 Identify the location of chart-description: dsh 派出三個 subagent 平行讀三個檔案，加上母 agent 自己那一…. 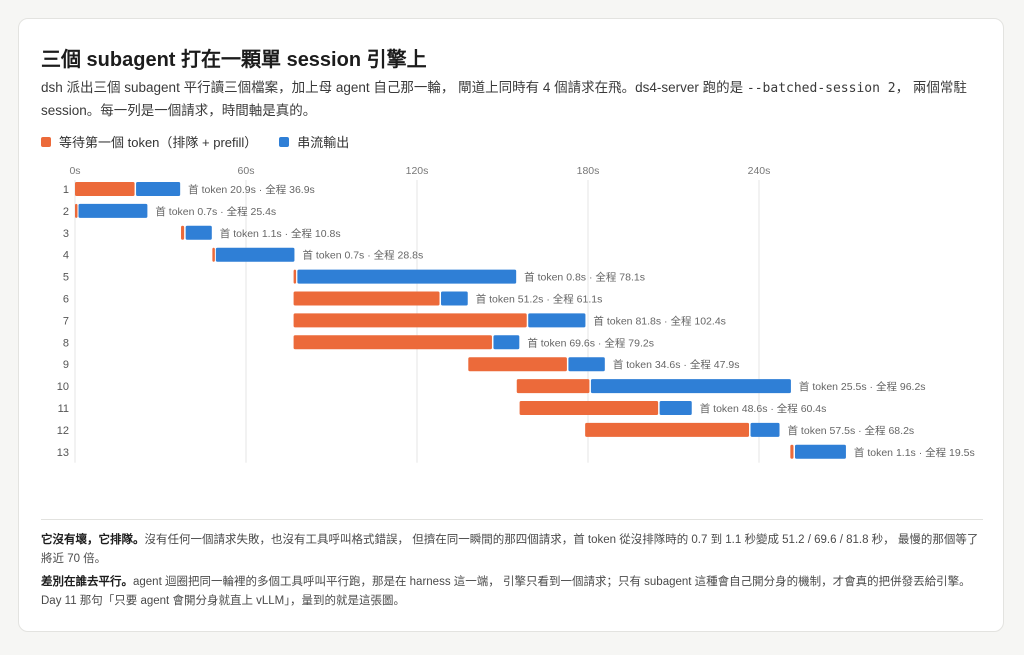
(513, 99).